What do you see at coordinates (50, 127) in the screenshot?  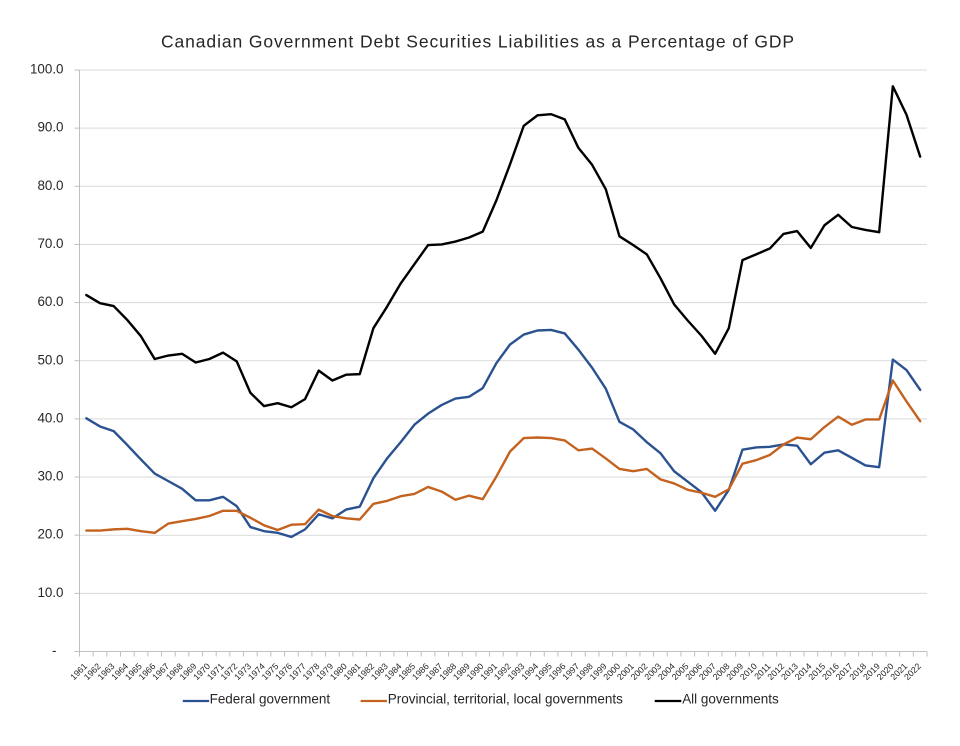 I see `svg-text: 90.0` at bounding box center [50, 127].